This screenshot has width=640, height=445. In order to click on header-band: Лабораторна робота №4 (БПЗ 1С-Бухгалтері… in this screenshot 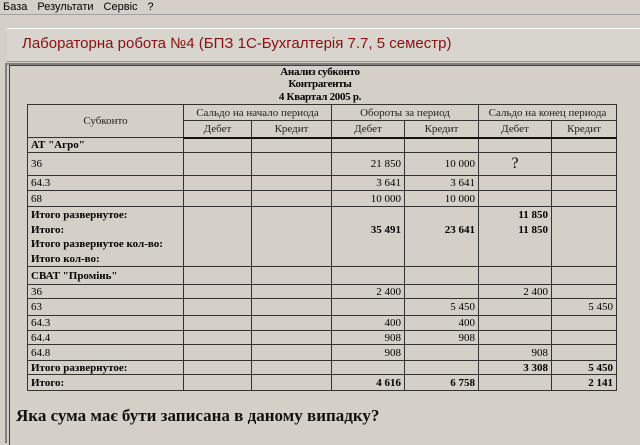, I will do `click(323, 45)`.